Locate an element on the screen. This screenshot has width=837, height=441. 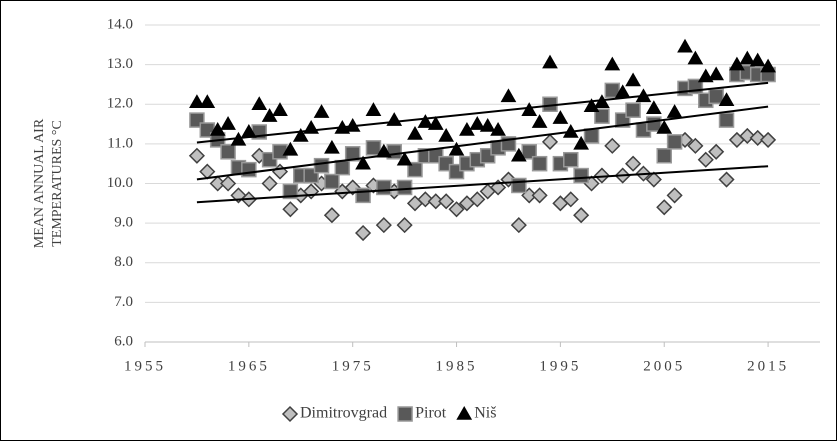
y-tick-label: 8.0 is located at coordinates (123, 262).